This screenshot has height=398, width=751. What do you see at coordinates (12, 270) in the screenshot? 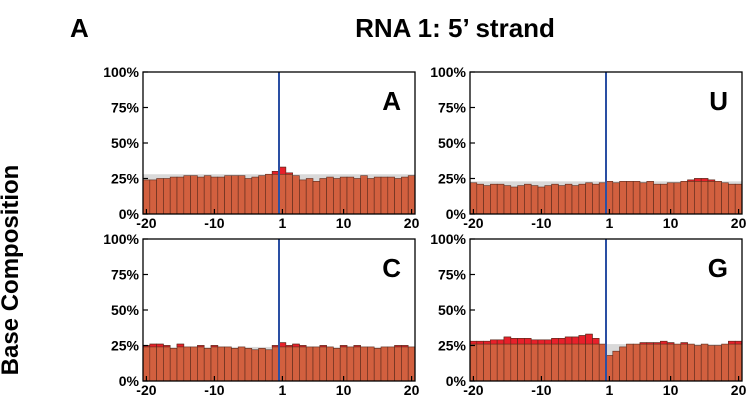
I see `y-axis-label: Base Composition` at bounding box center [12, 270].